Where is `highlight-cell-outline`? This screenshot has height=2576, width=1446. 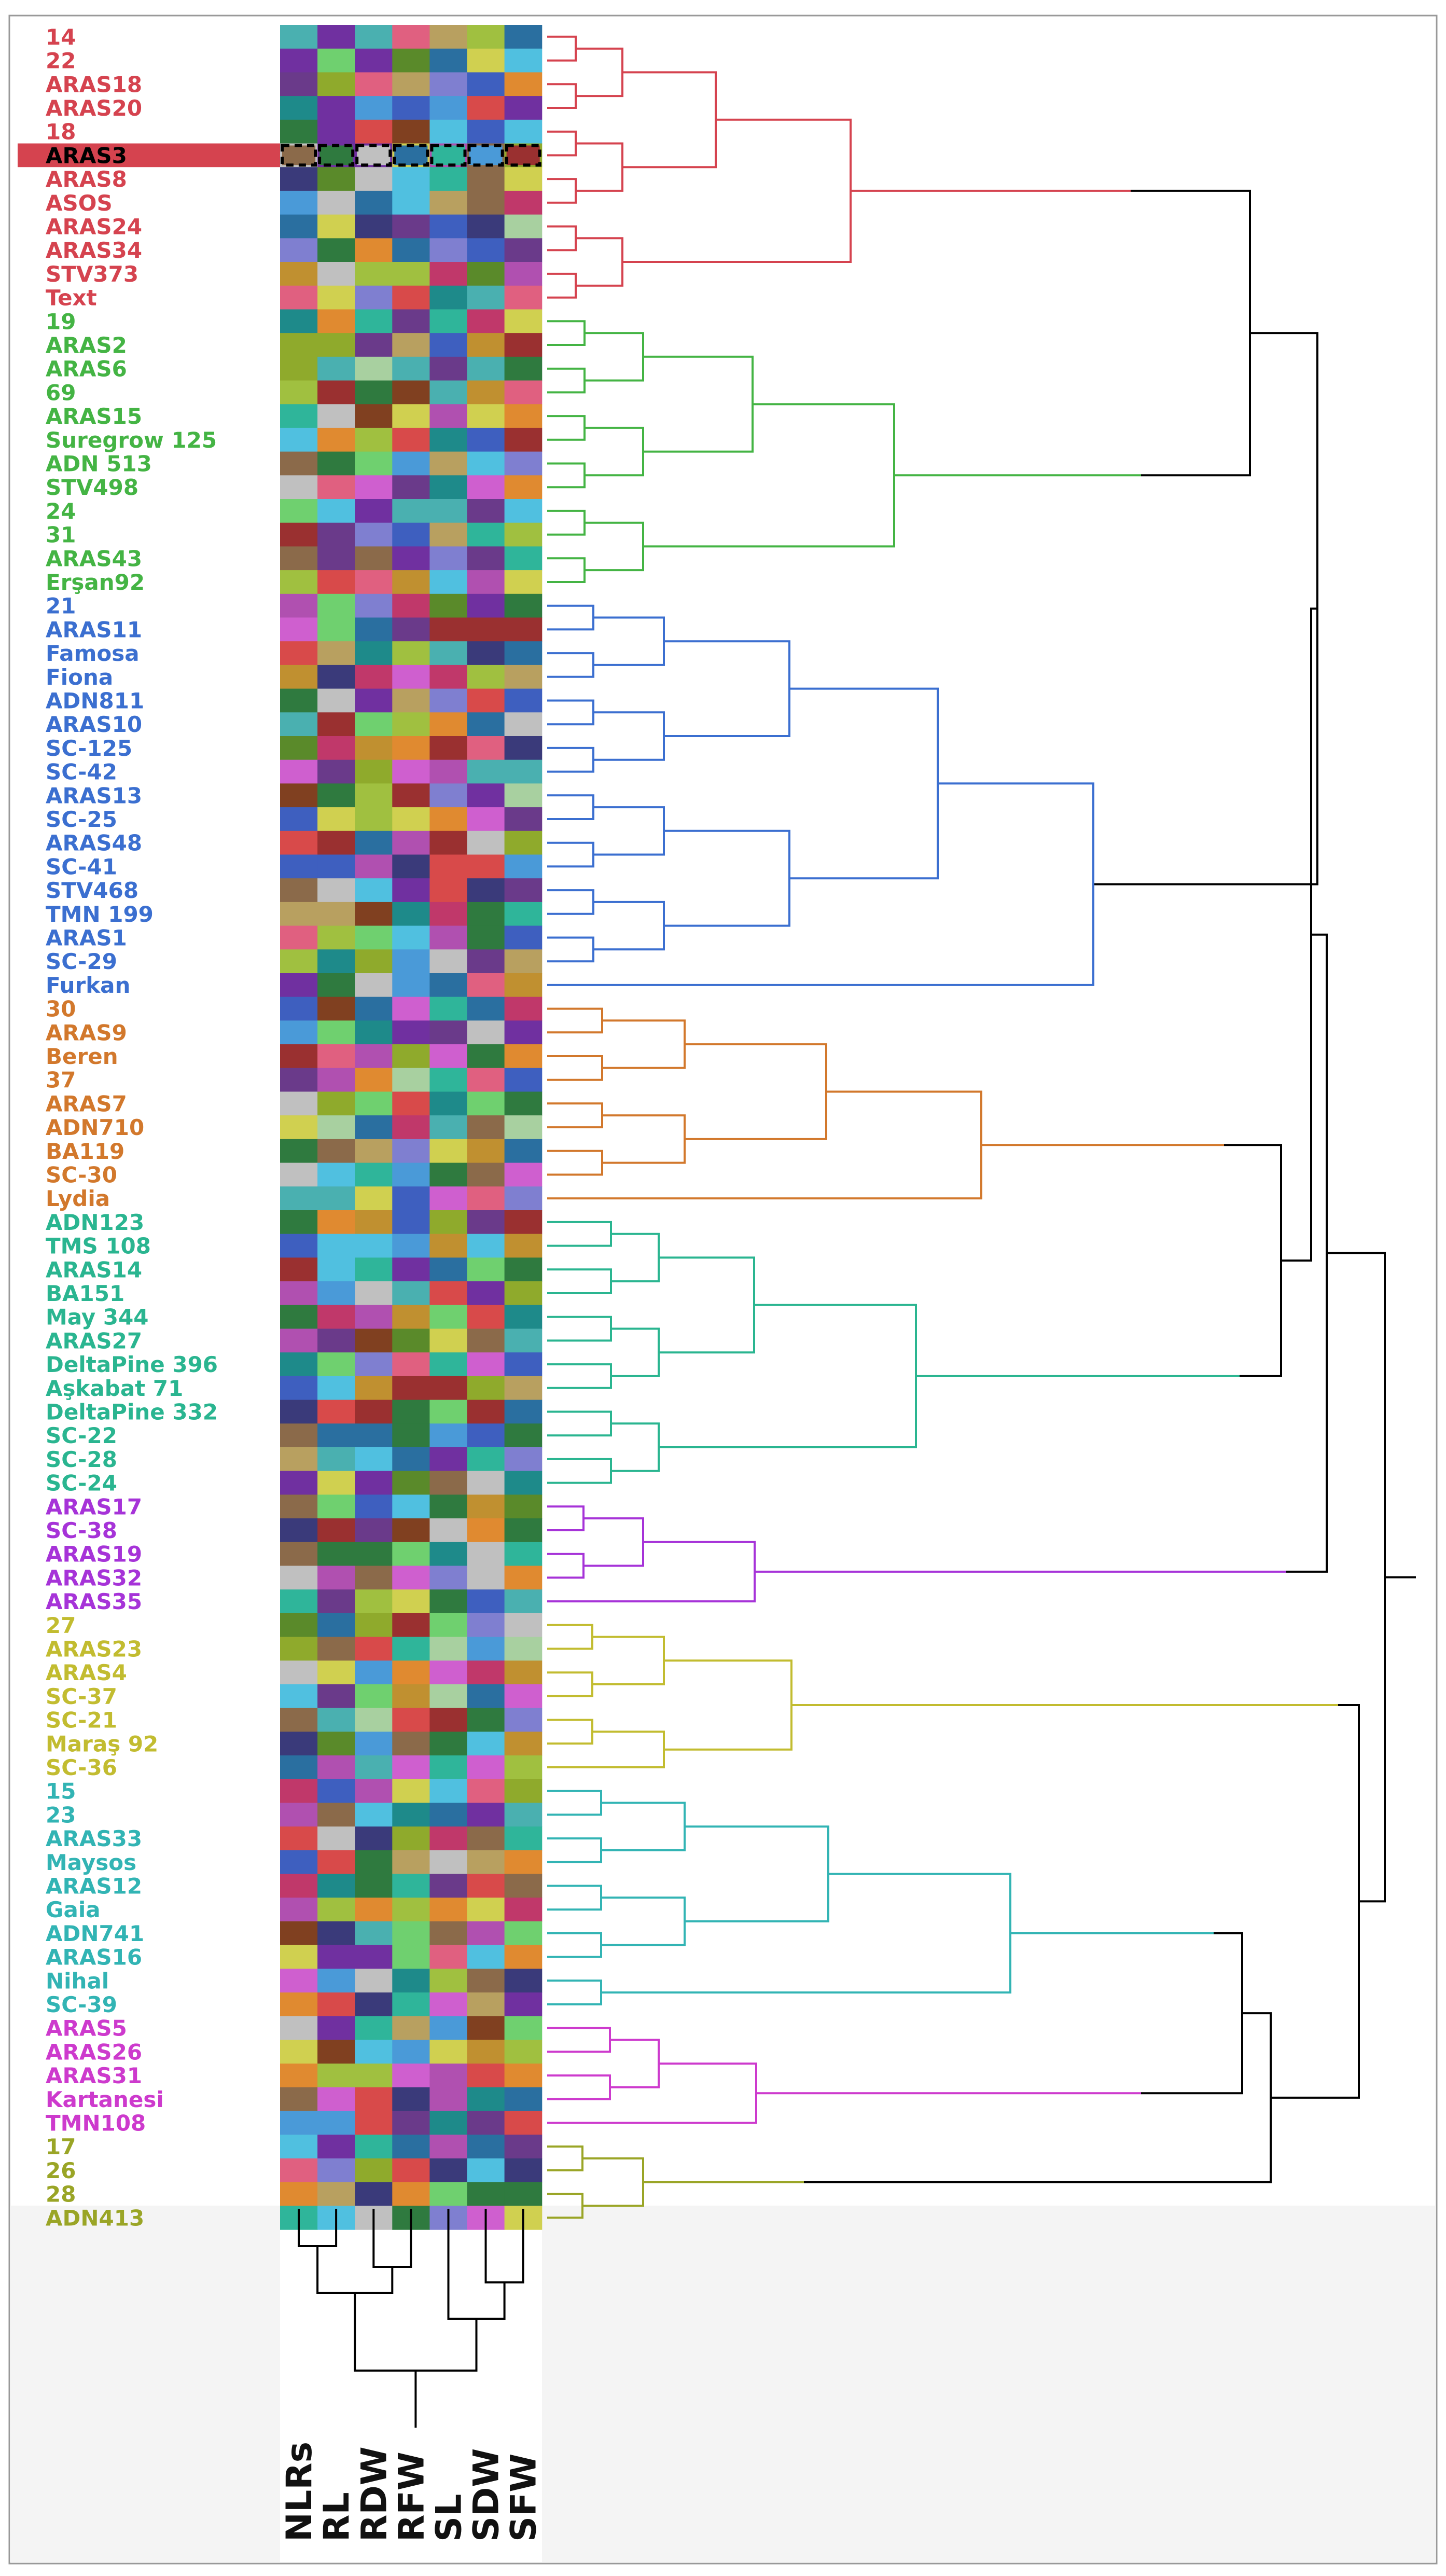 highlight-cell-outline is located at coordinates (299, 155).